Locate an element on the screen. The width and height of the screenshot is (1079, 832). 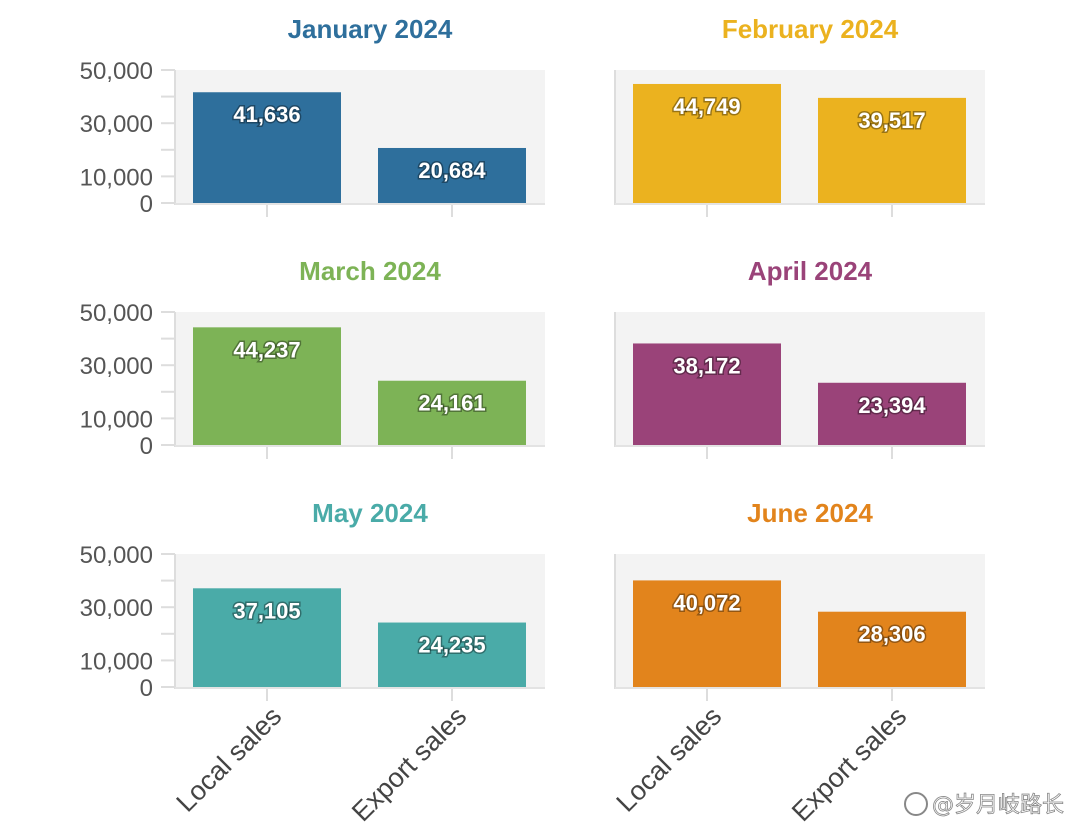
panel-title: February 2024 is located at coordinates (810, 29).